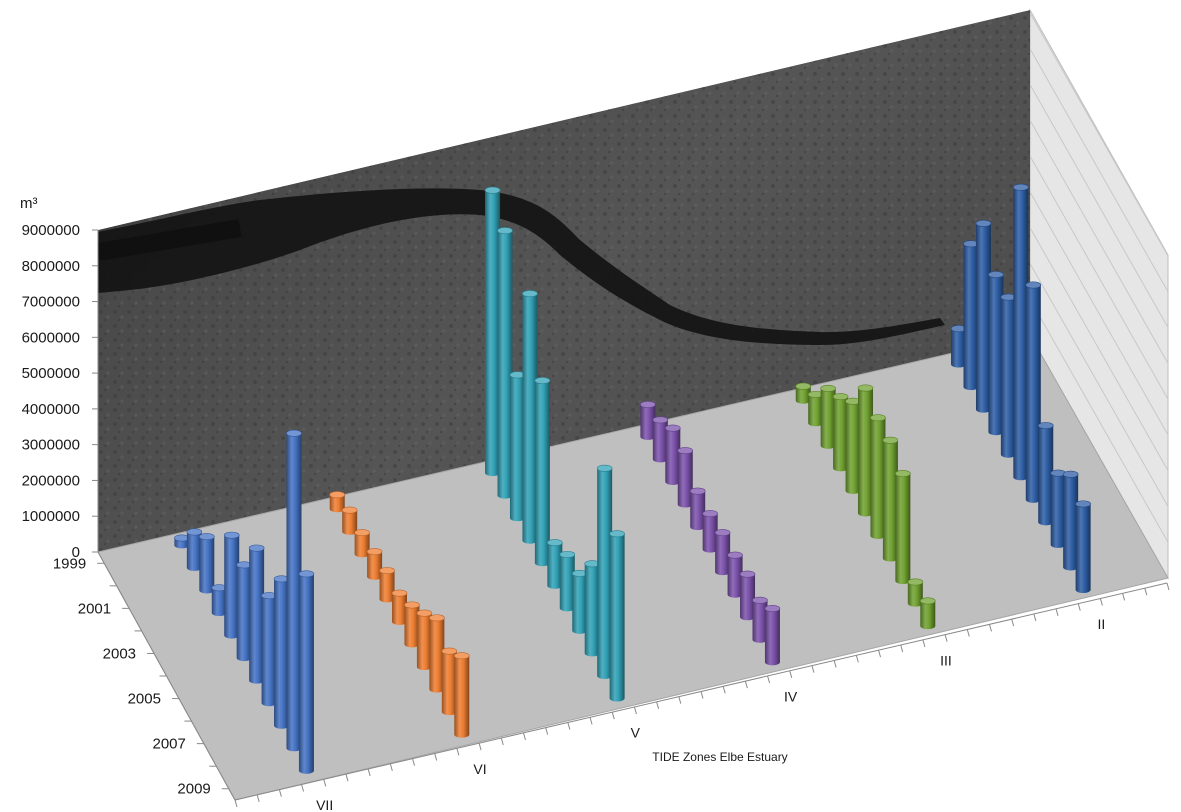 The width and height of the screenshot is (1181, 812). I want to click on bar-V-2005, so click(567, 581).